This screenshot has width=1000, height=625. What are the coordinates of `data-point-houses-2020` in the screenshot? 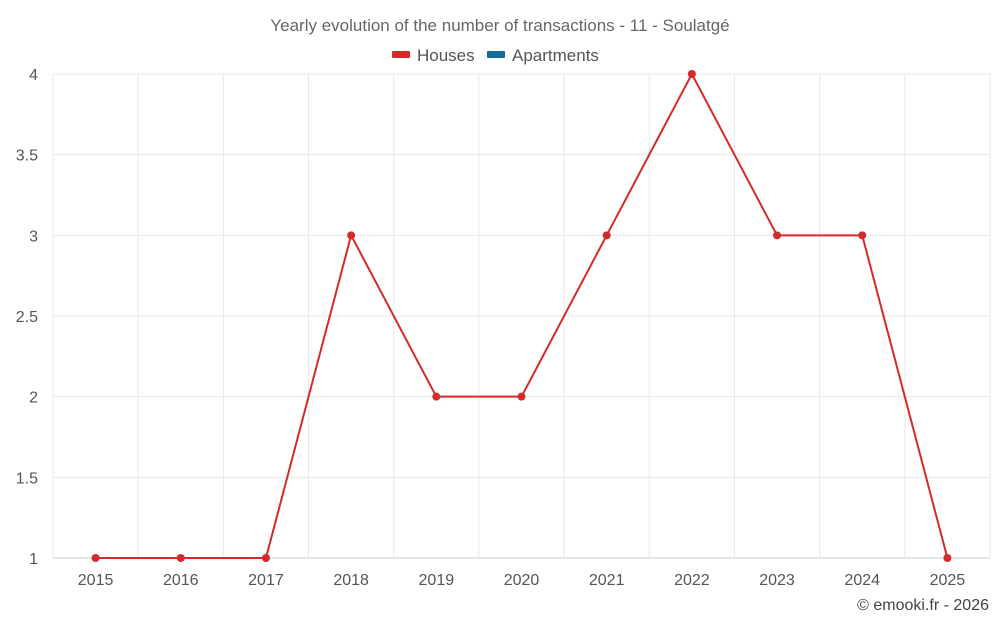 It's located at (521, 396).